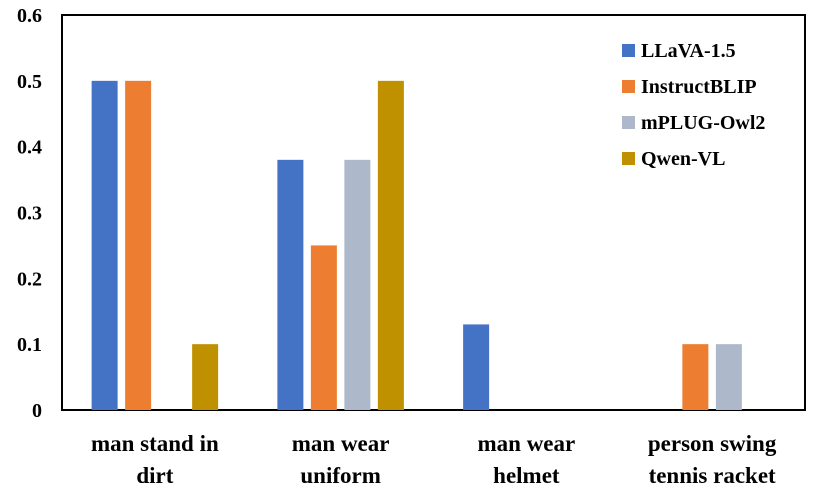  Describe the element at coordinates (526, 475) in the screenshot. I see `x-category-label: helmet` at that location.